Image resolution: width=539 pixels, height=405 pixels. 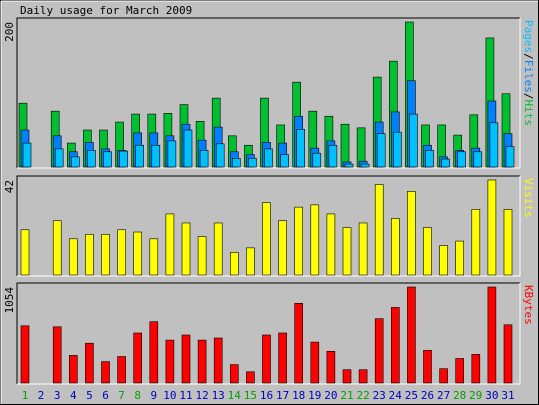 What do you see at coordinates (475, 395) in the screenshot?
I see `x-tick-label: 29` at bounding box center [475, 395].